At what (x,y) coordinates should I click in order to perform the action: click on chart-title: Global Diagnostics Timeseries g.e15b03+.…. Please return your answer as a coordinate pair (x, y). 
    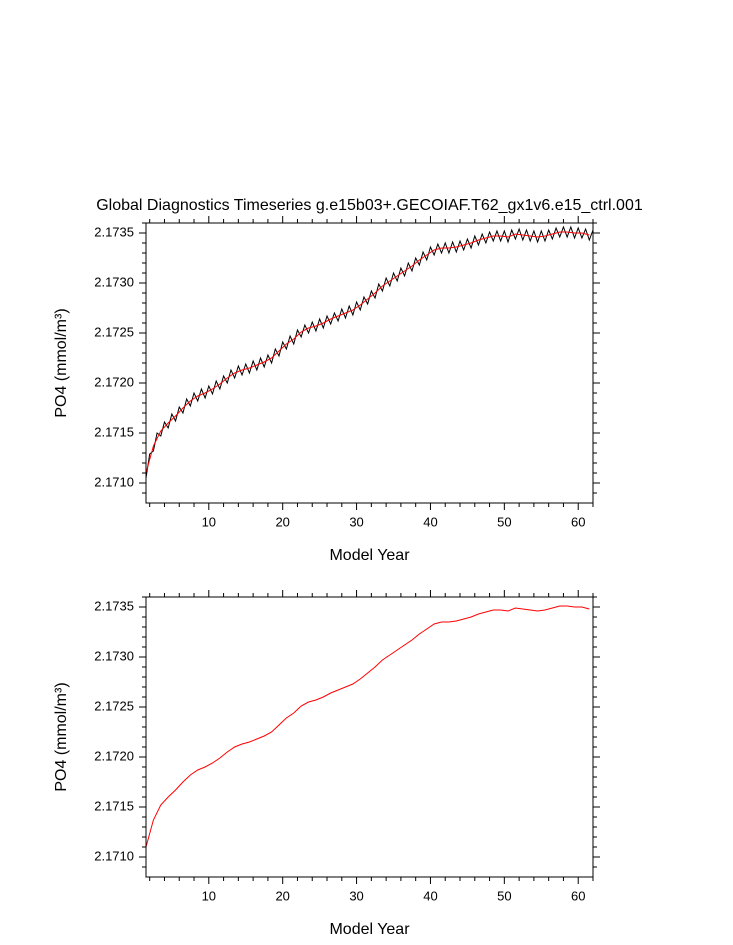
    Looking at the image, I should click on (369, 205).